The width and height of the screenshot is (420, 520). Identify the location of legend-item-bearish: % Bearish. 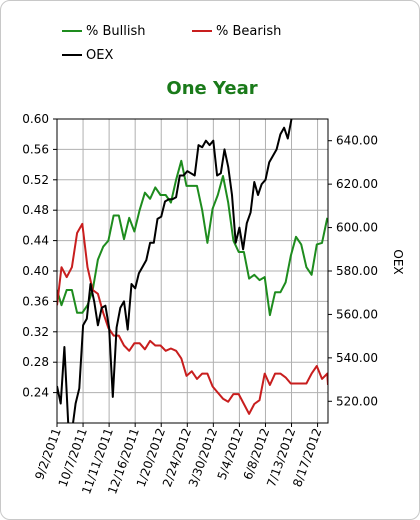
(236, 31).